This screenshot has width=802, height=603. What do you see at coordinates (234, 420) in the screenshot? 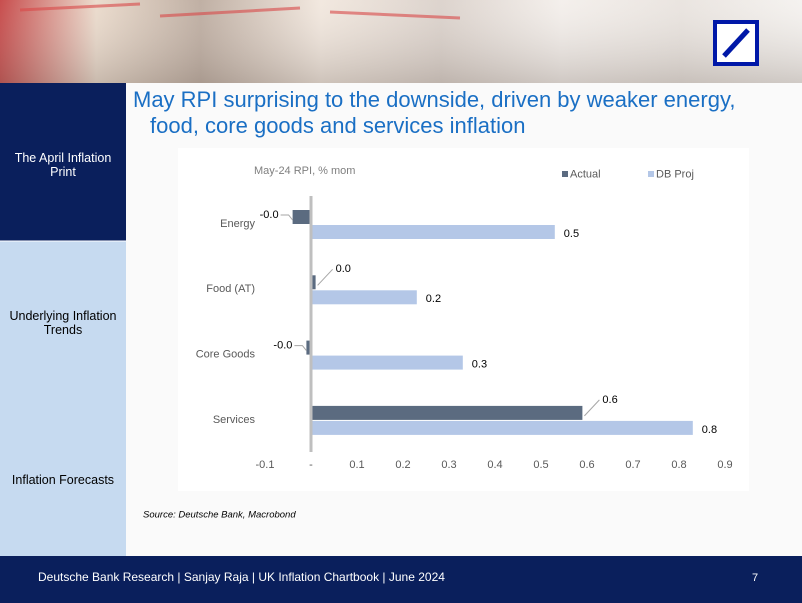
I see `y-tick-label: Services` at bounding box center [234, 420].